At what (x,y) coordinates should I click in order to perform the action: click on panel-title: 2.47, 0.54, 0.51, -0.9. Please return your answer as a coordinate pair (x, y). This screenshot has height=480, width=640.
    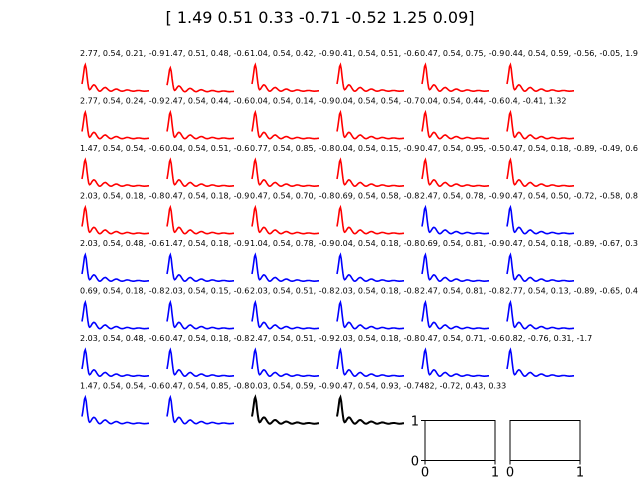
    Looking at the image, I should click on (292, 338).